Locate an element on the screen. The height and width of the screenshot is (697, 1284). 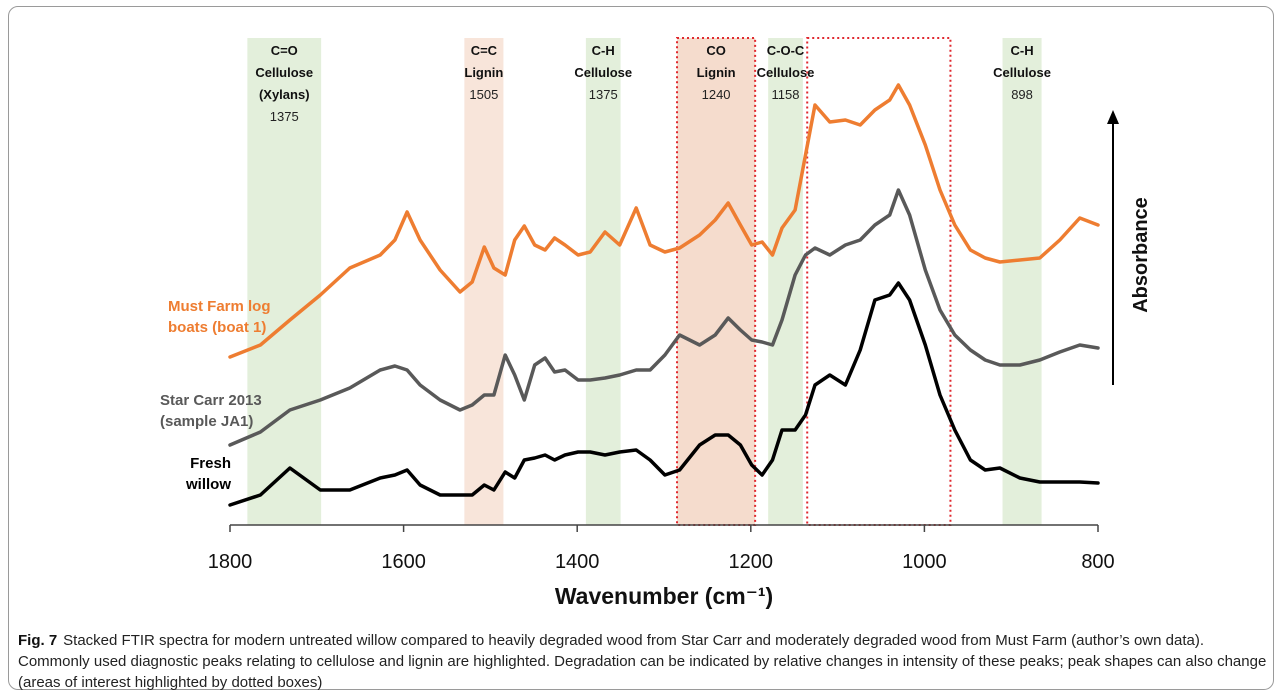
series-label: Star Carr 2013 (sample JA1) is located at coordinates (211, 411).